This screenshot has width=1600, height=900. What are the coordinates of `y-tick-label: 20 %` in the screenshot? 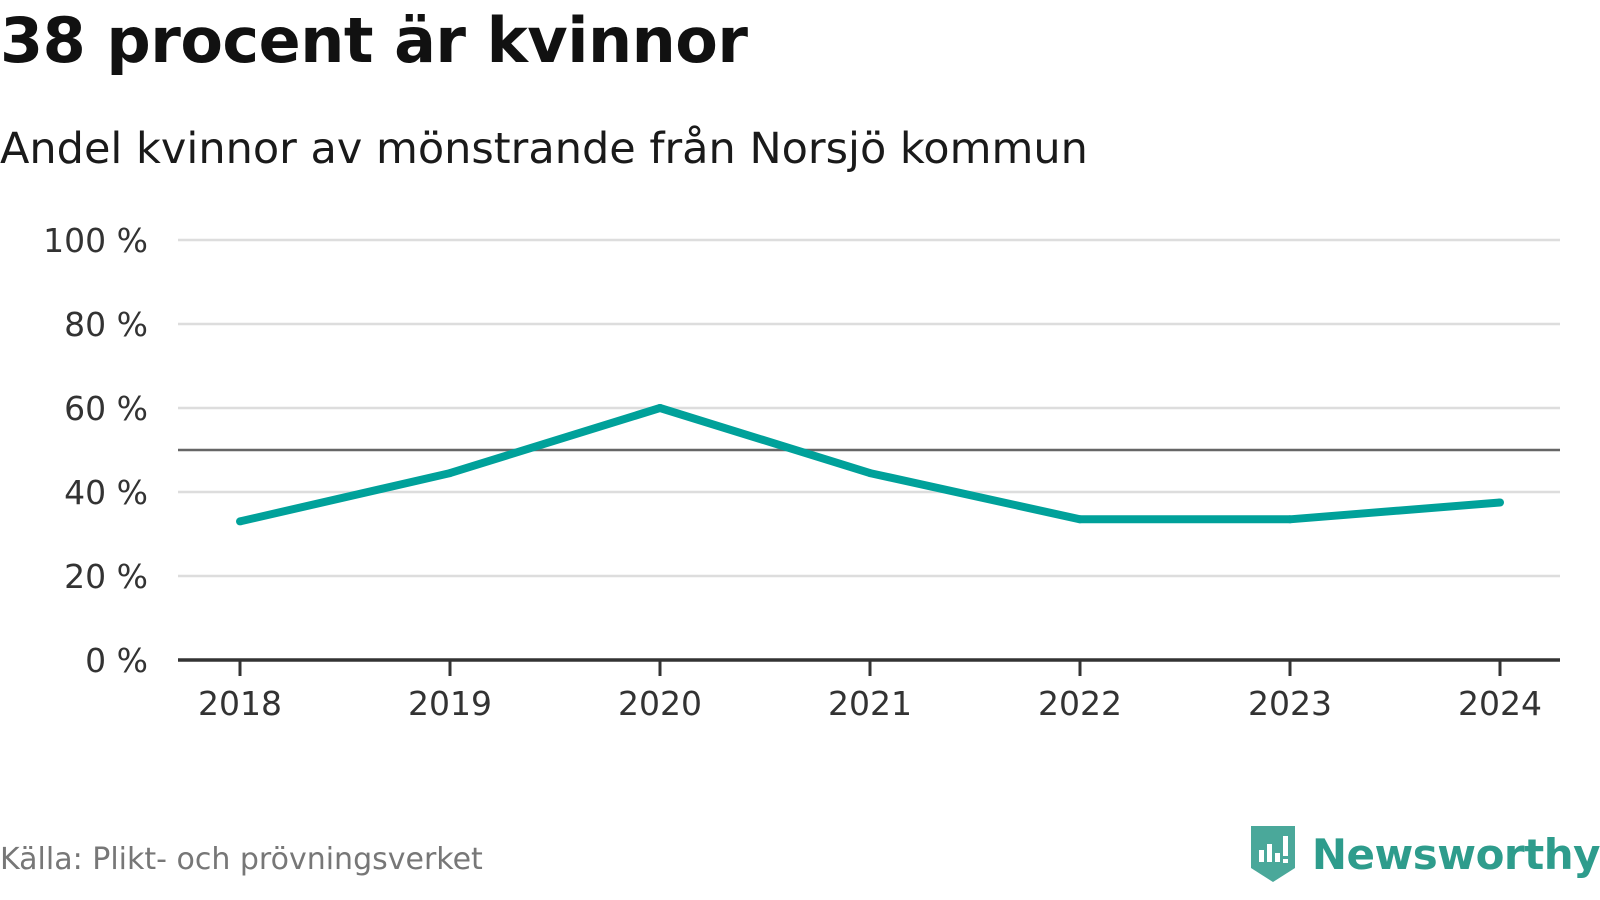 It's located at (106, 576).